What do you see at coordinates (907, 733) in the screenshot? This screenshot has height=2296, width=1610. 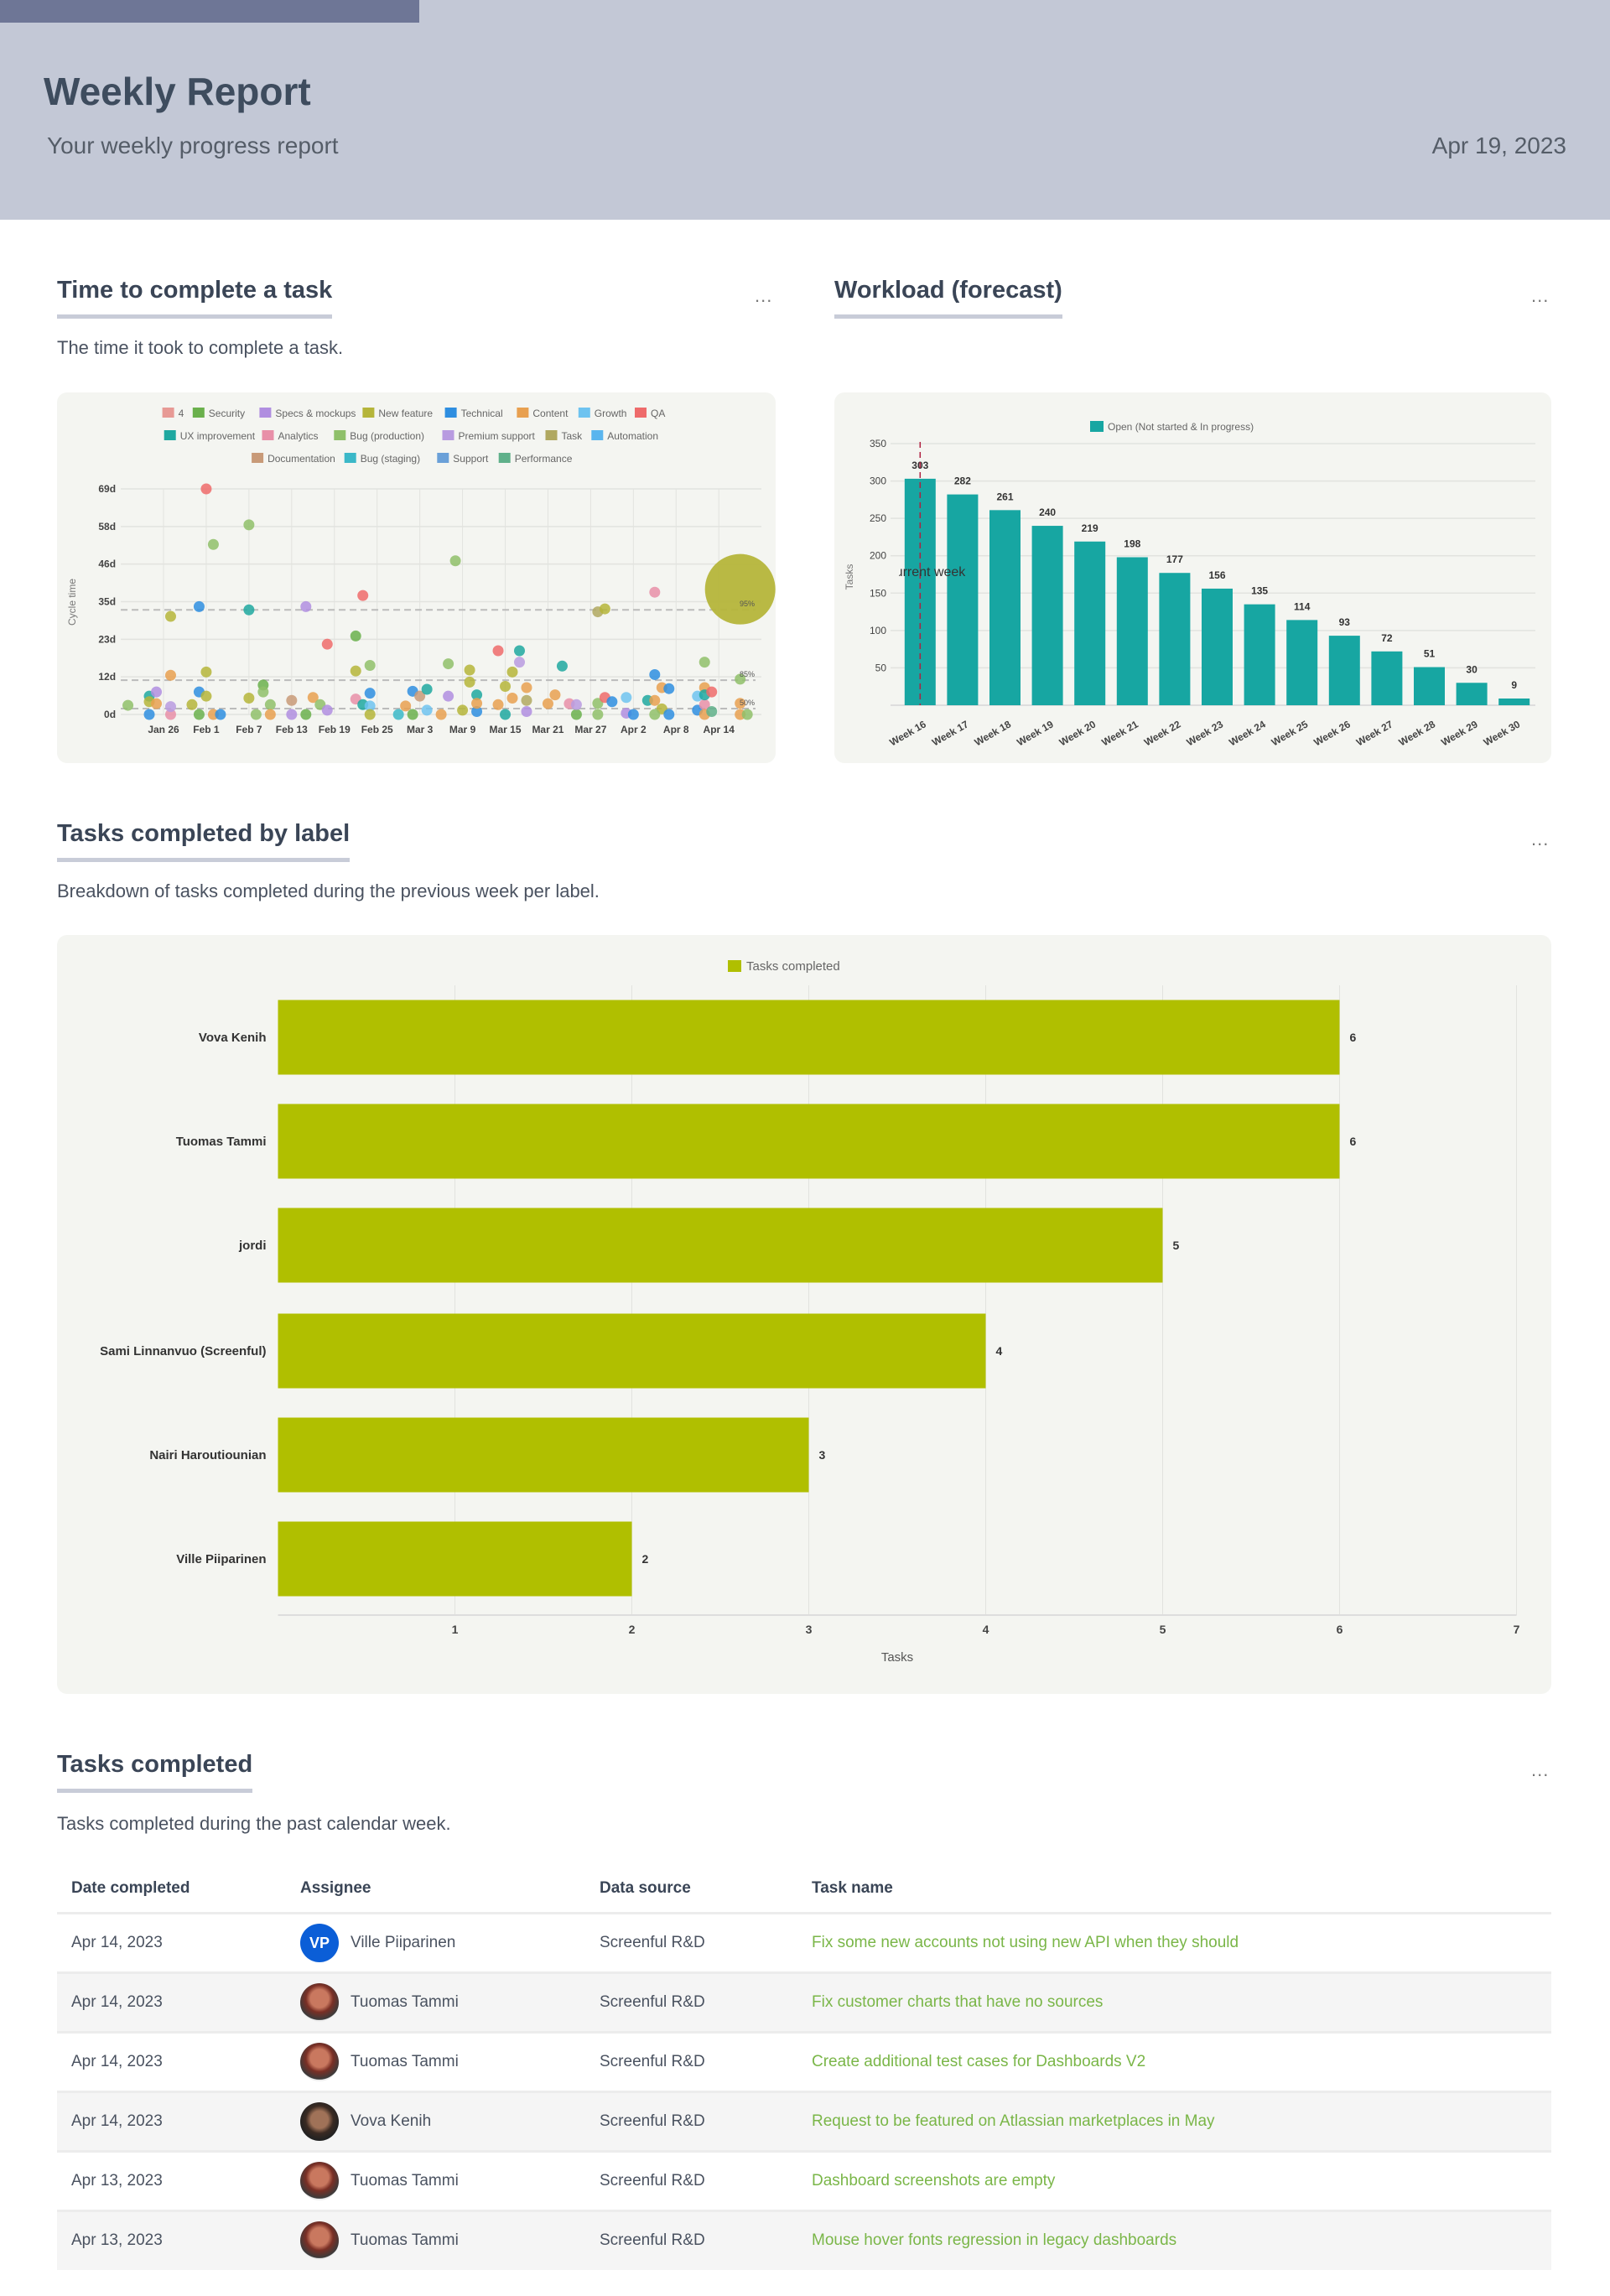 I see `x-tick-label: Week 16` at bounding box center [907, 733].